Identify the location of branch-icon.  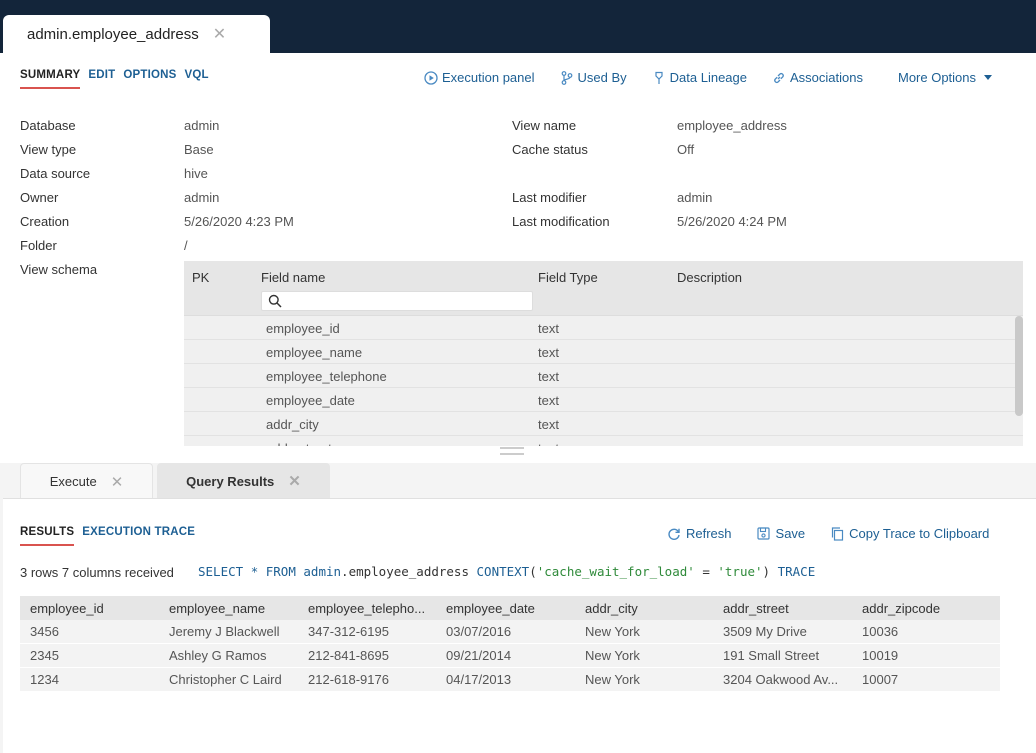
(567, 77).